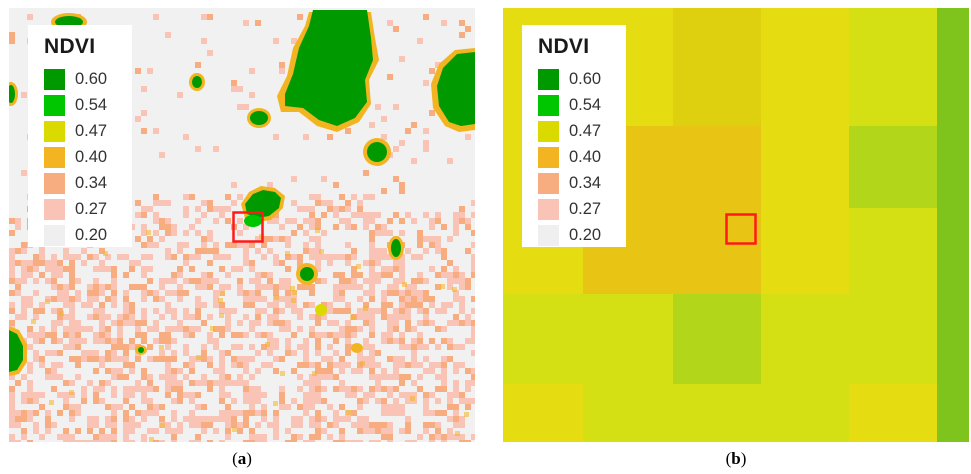 The image size is (971, 474). What do you see at coordinates (574, 136) in the screenshot?
I see `ndvi-legend: NDVI 0.60 0.54 0.47 0.40 0.34 0.27 0.20` at bounding box center [574, 136].